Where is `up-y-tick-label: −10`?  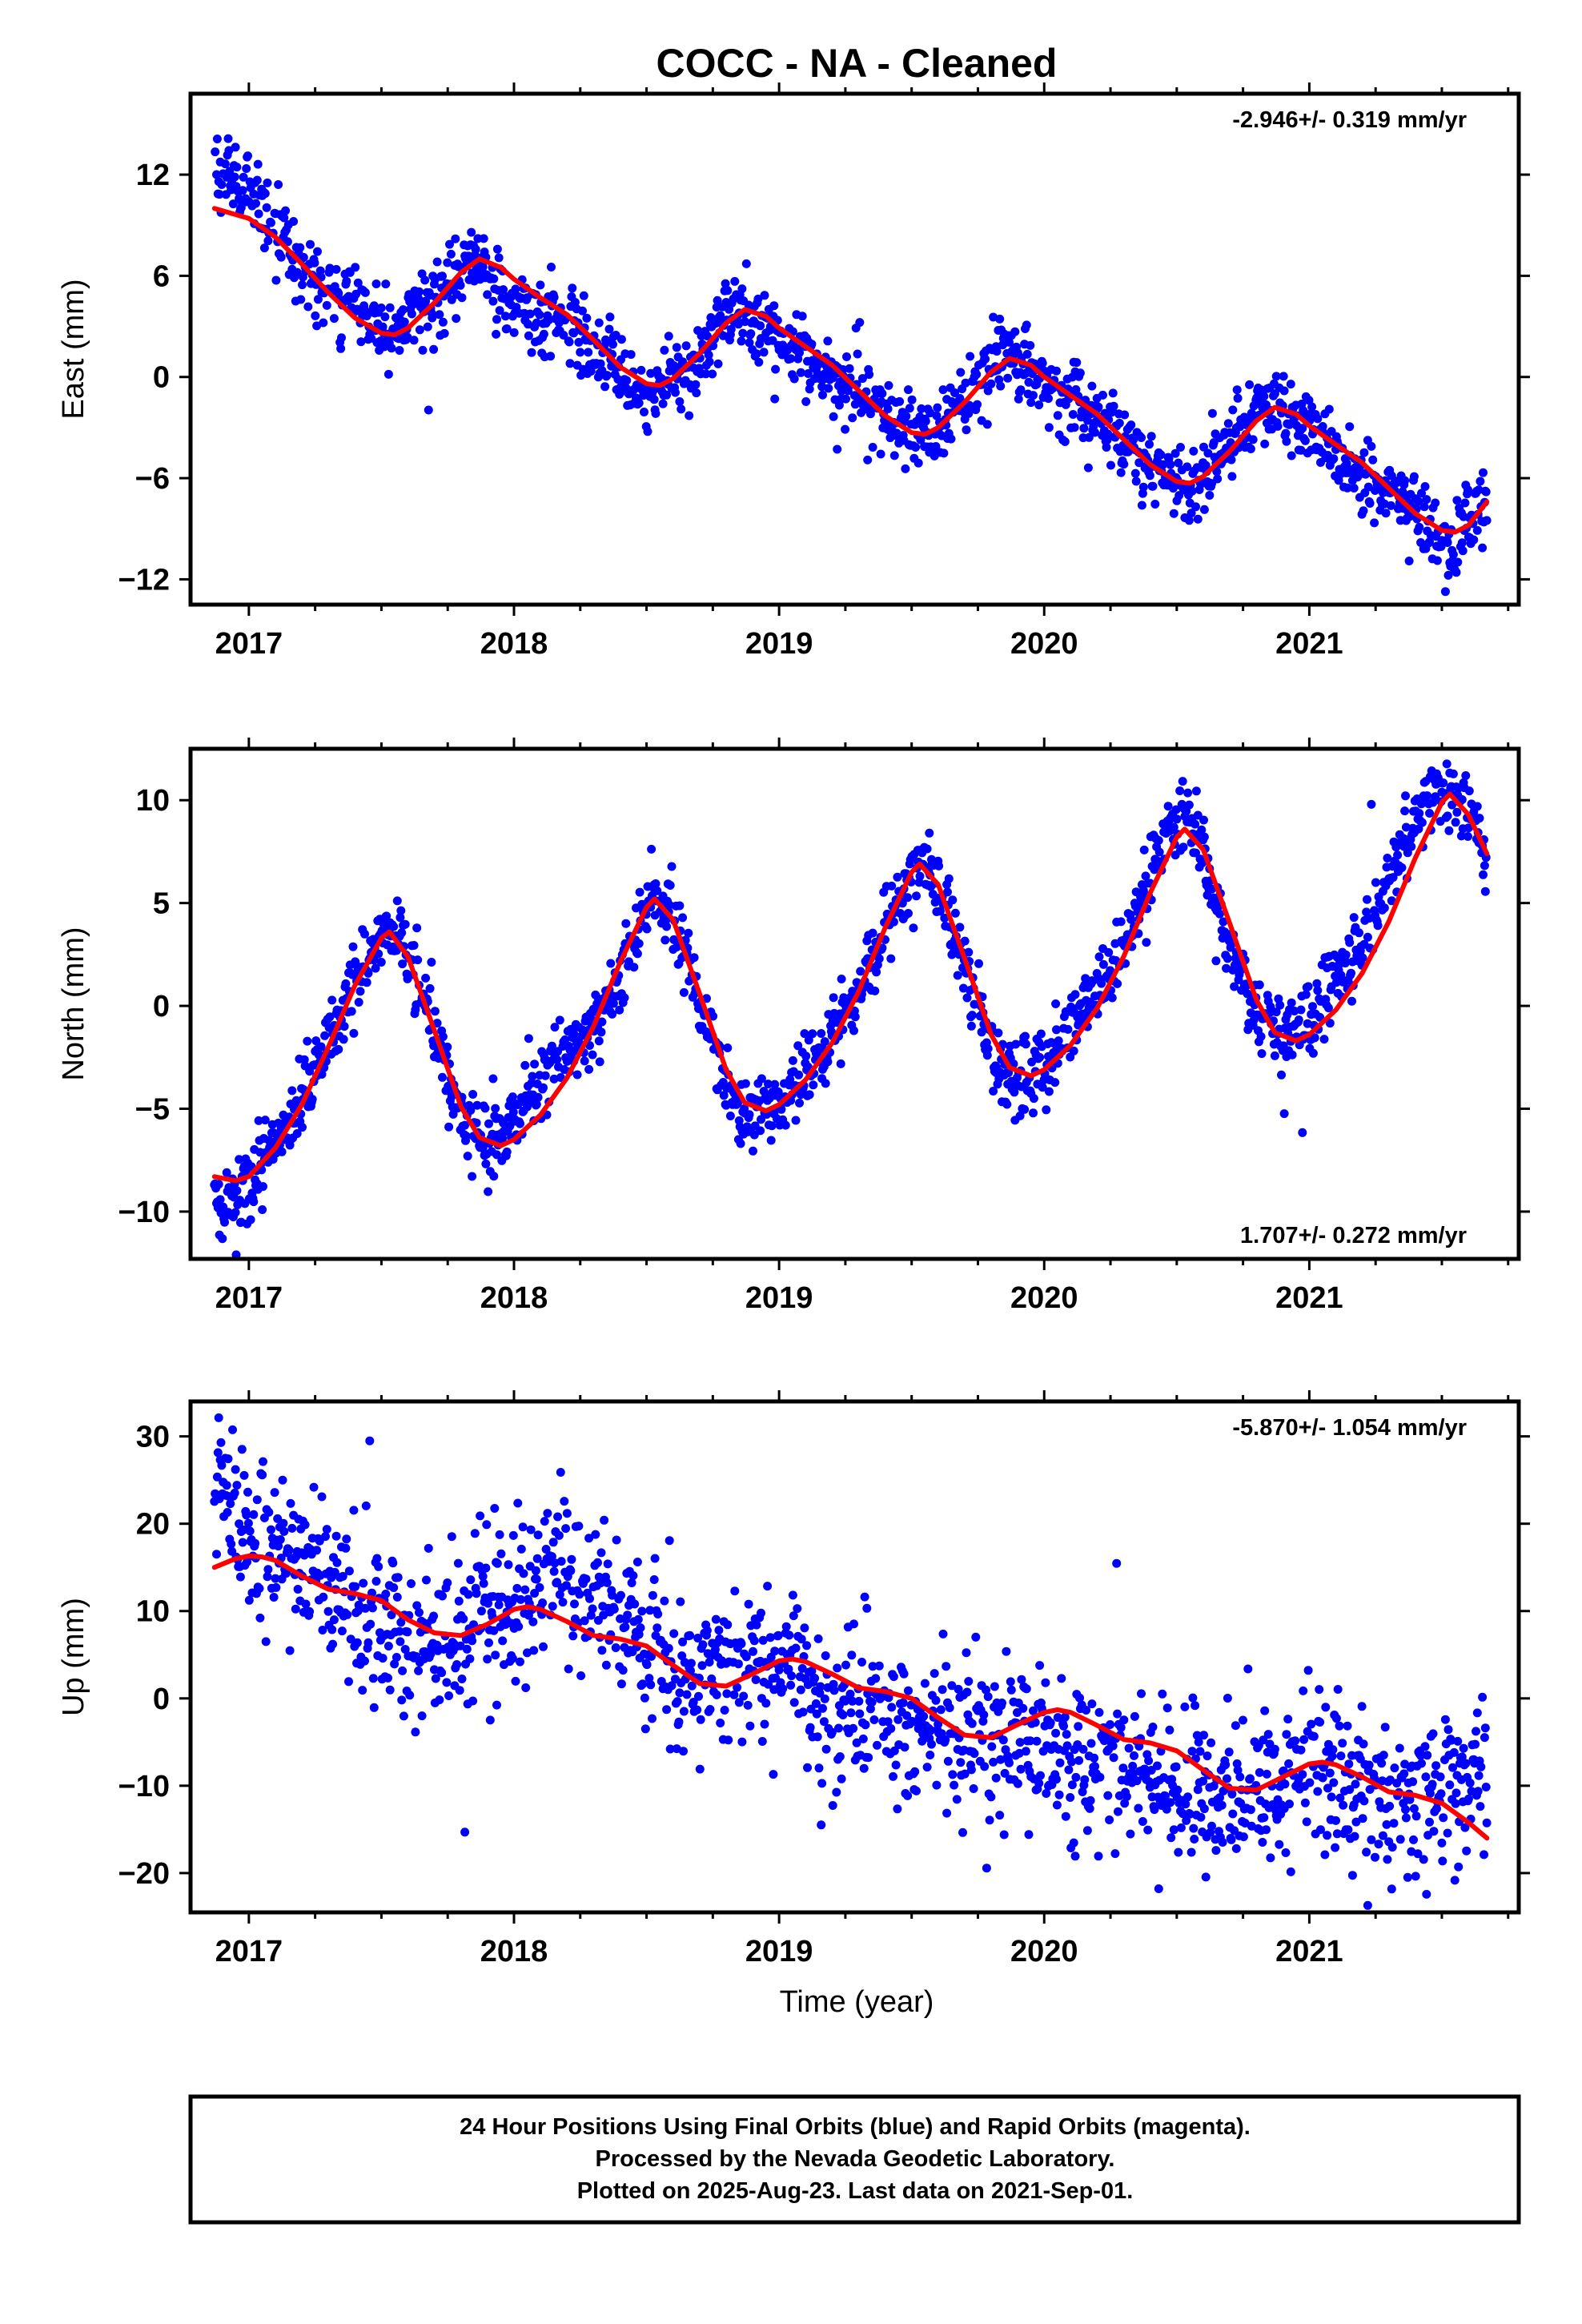 up-y-tick-label: −10 is located at coordinates (144, 1787).